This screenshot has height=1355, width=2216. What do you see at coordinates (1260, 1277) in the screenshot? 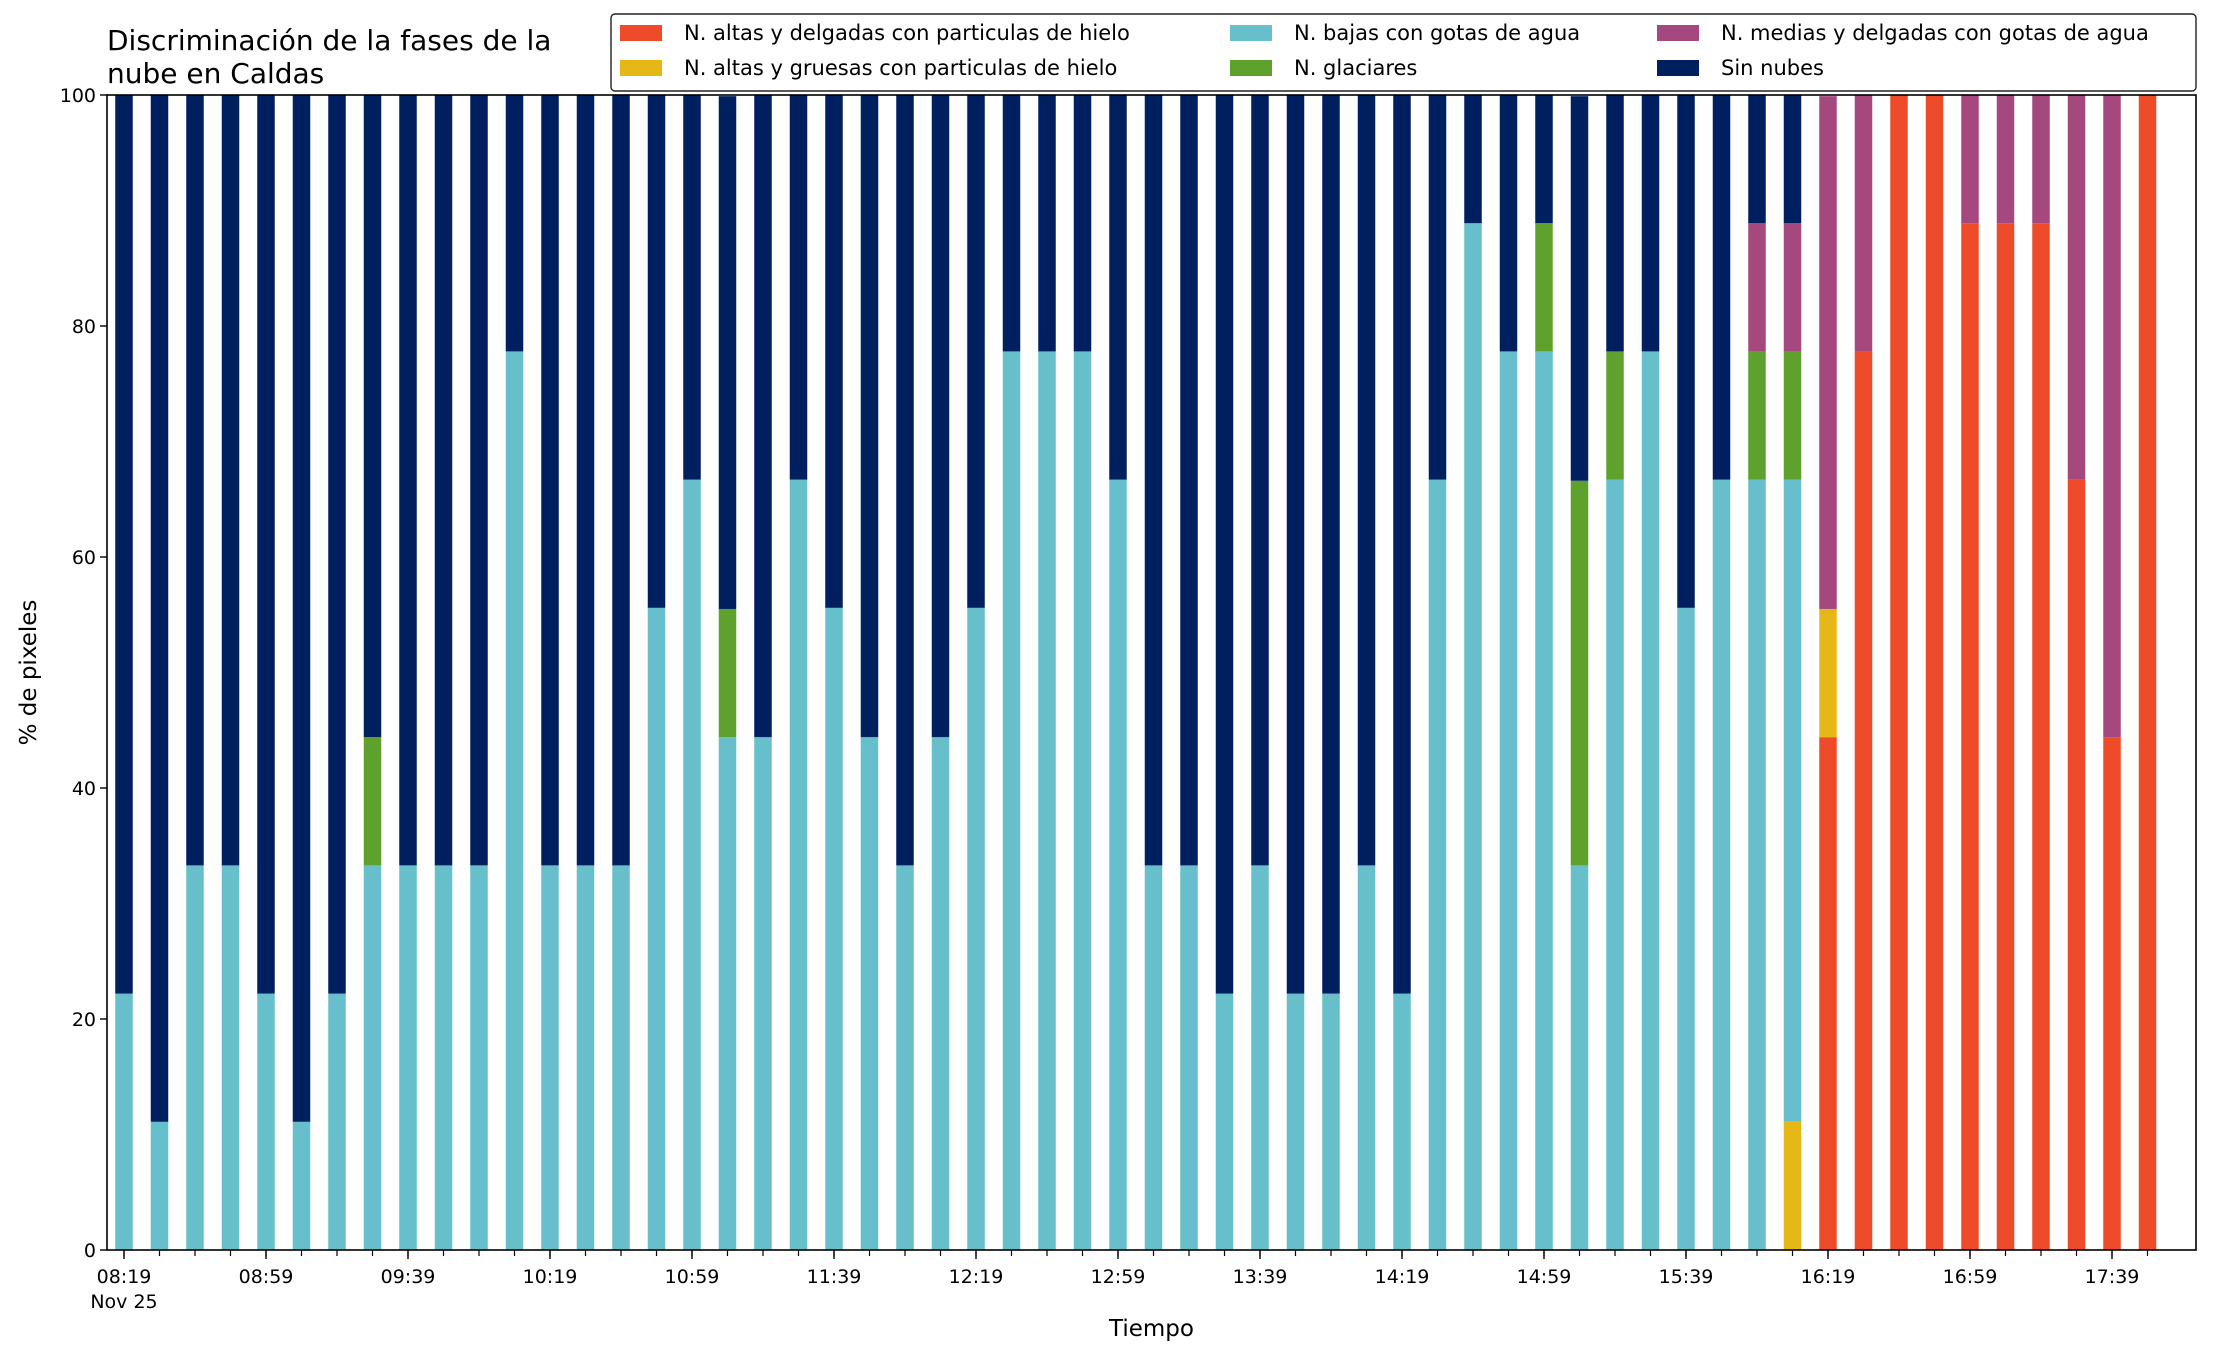
I see `x-tick-label-8: 13:39` at bounding box center [1260, 1277].